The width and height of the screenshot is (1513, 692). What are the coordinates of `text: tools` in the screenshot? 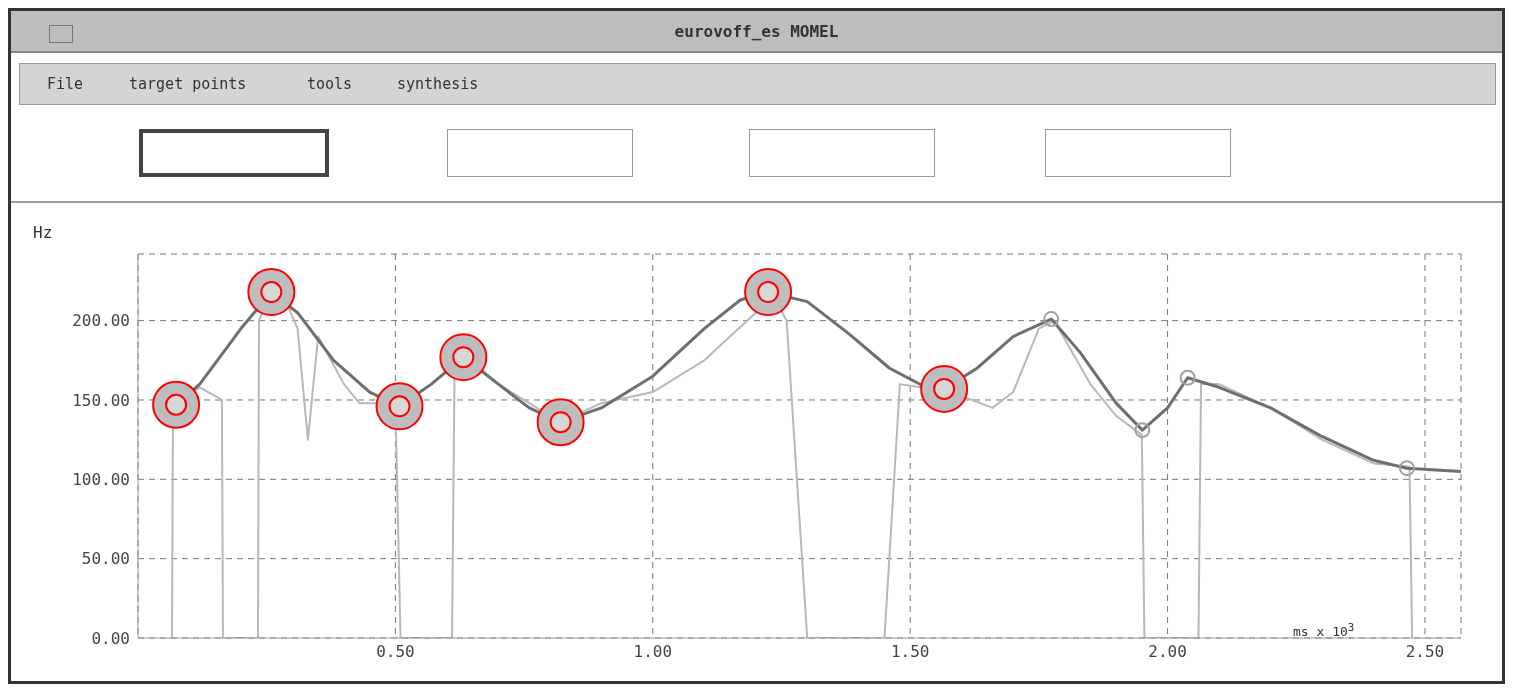 It's located at (330, 84).